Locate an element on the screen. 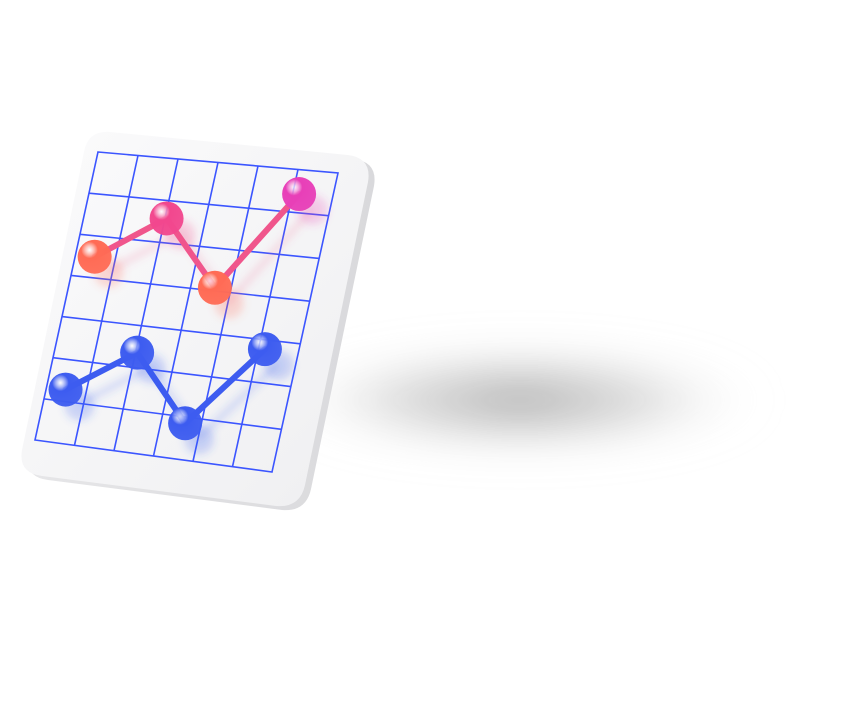  chart-series-layer is located at coordinates (188, 316).